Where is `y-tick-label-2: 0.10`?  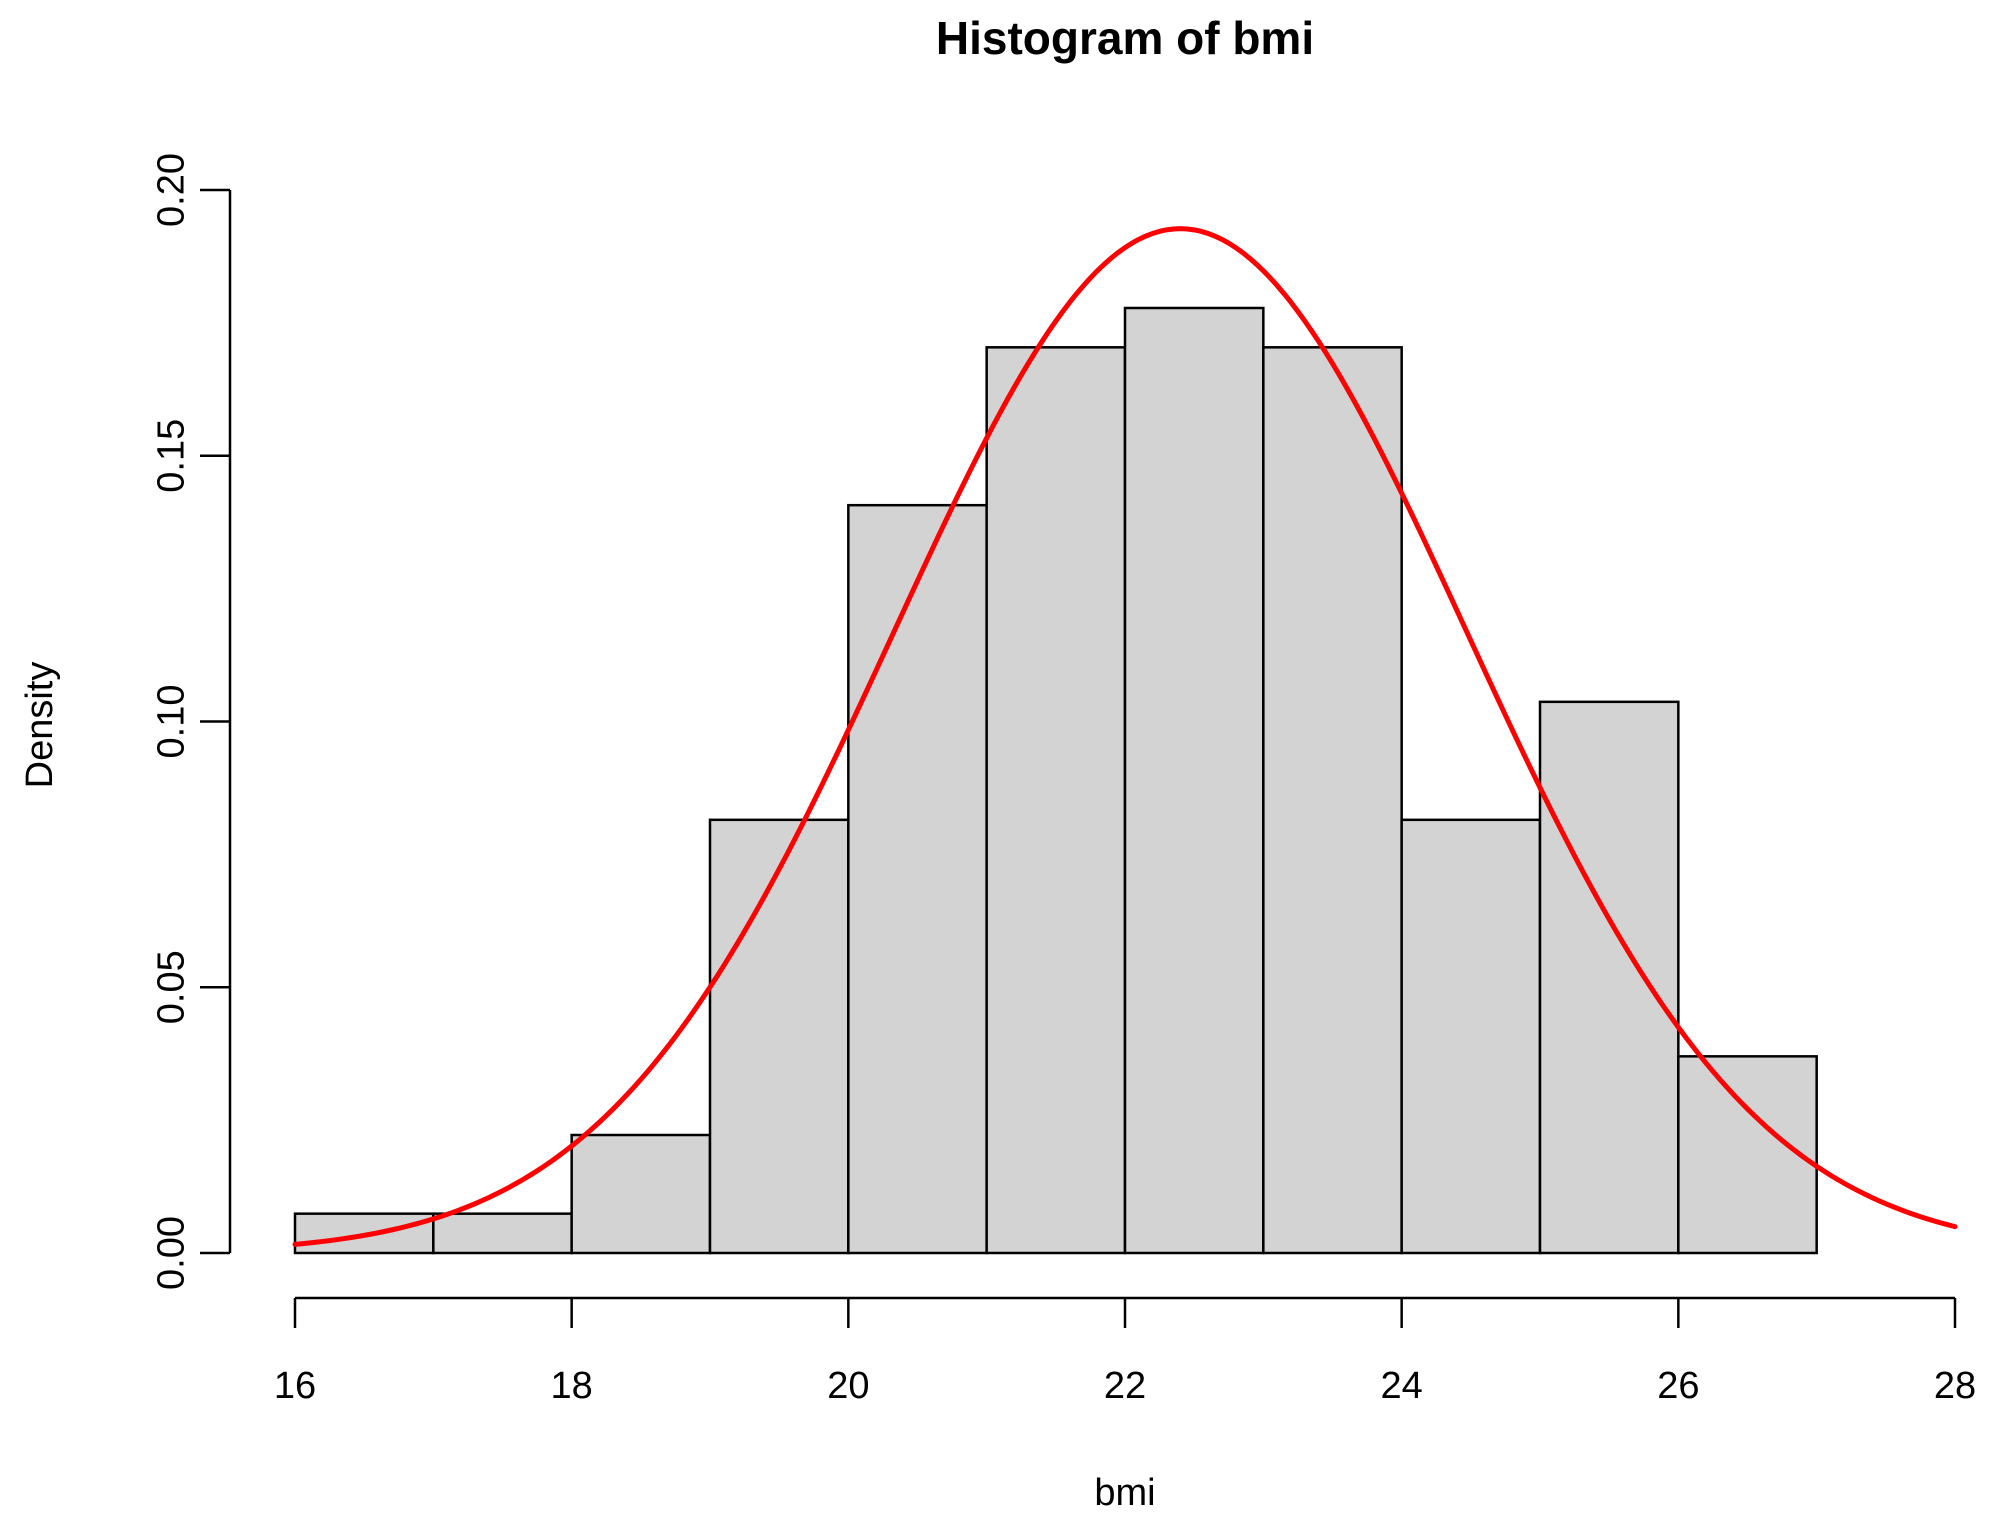 y-tick-label-2: 0.10 is located at coordinates (171, 722).